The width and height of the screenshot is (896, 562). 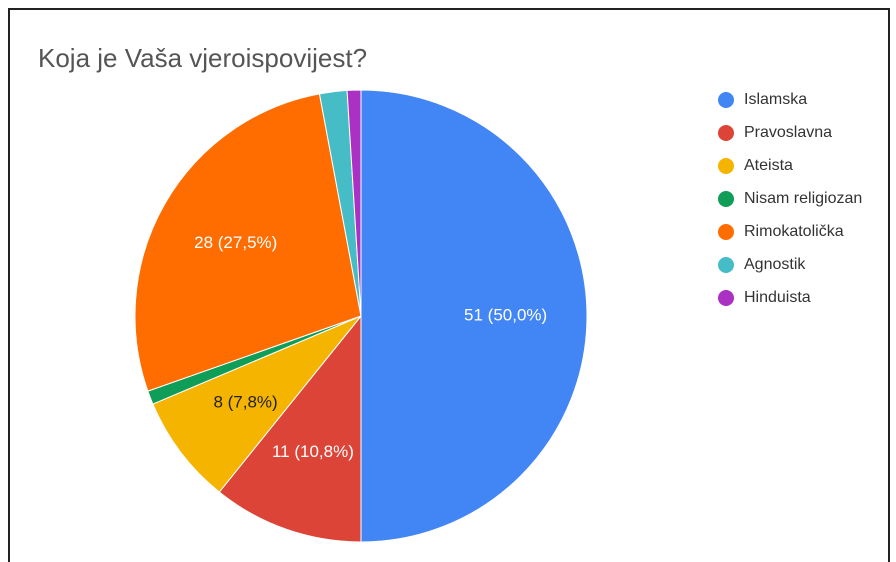 What do you see at coordinates (235, 242) in the screenshot?
I see `data-label: 28 (27,5%)` at bounding box center [235, 242].